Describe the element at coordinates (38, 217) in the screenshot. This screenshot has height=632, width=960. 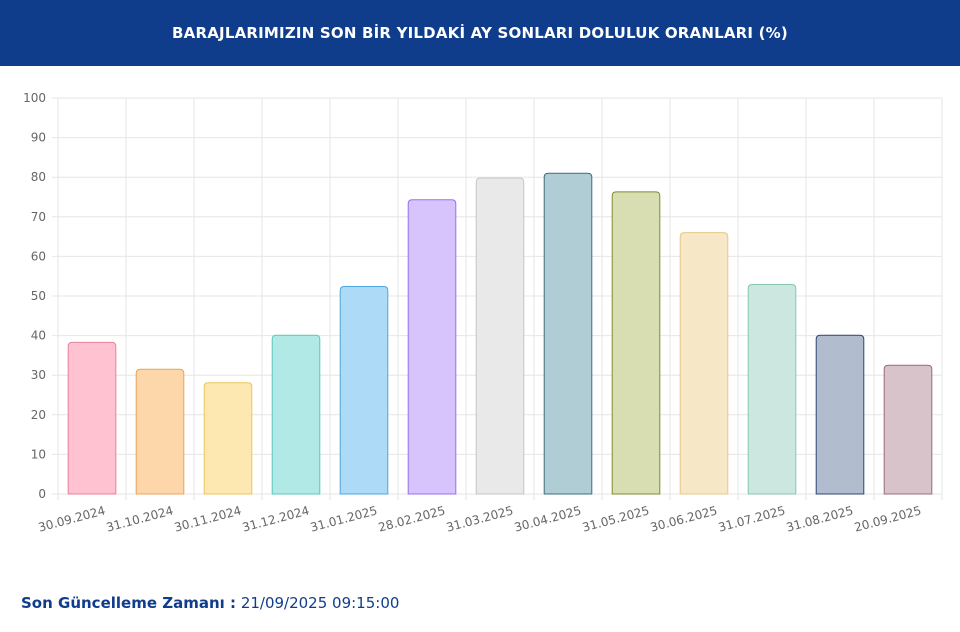
I see `y-tick-label: 70` at that location.